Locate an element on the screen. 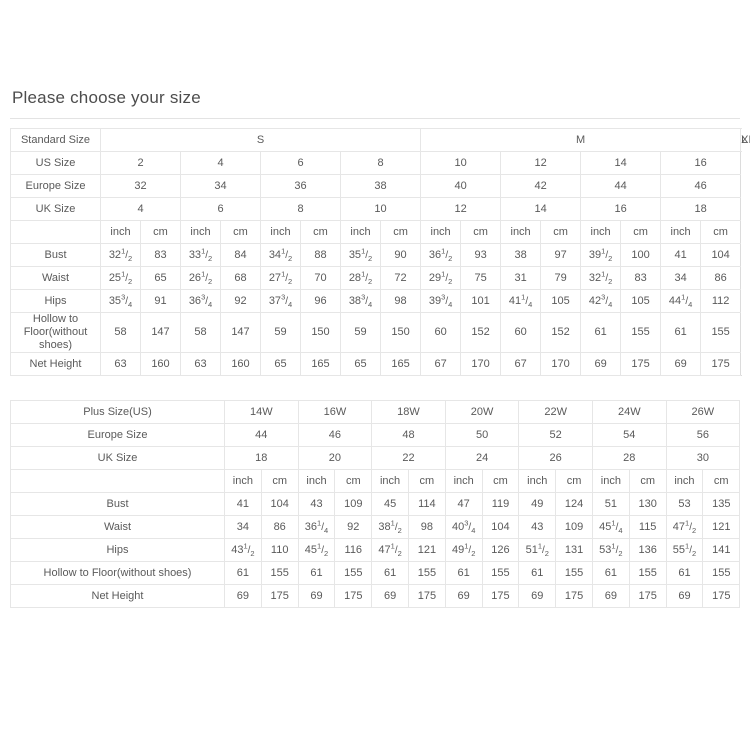 The width and height of the screenshot is (750, 750). measurement-value: 423/4 is located at coordinates (601, 301).